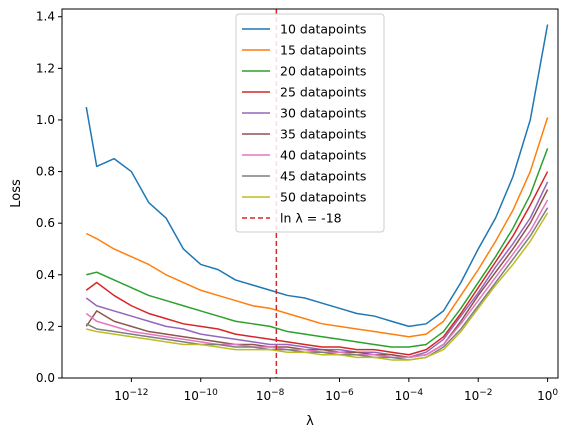 Image resolution: width=567 pixels, height=437 pixels. Describe the element at coordinates (323, 155) in the screenshot. I see `legend-label: 40 datapoints` at that location.